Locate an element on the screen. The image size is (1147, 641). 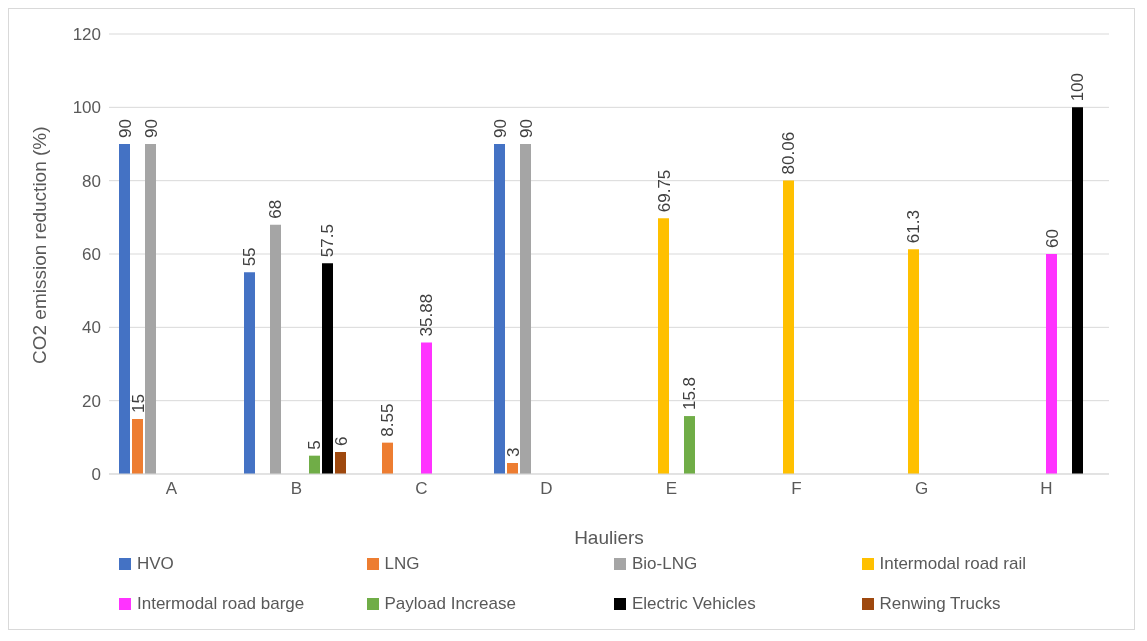
data-label: 35.88 is located at coordinates (427, 315).